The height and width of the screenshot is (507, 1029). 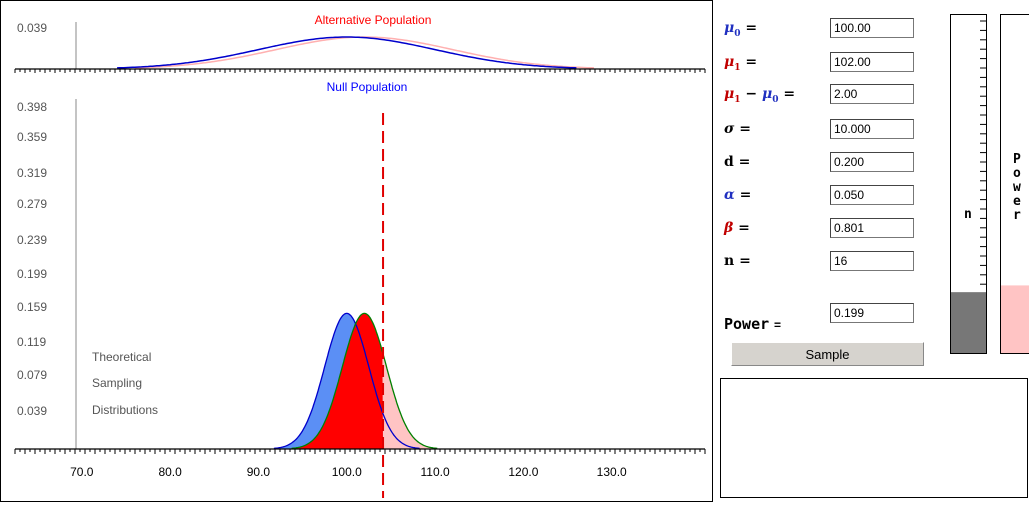 I want to click on power-meter-scale, so click(x=1015, y=319).